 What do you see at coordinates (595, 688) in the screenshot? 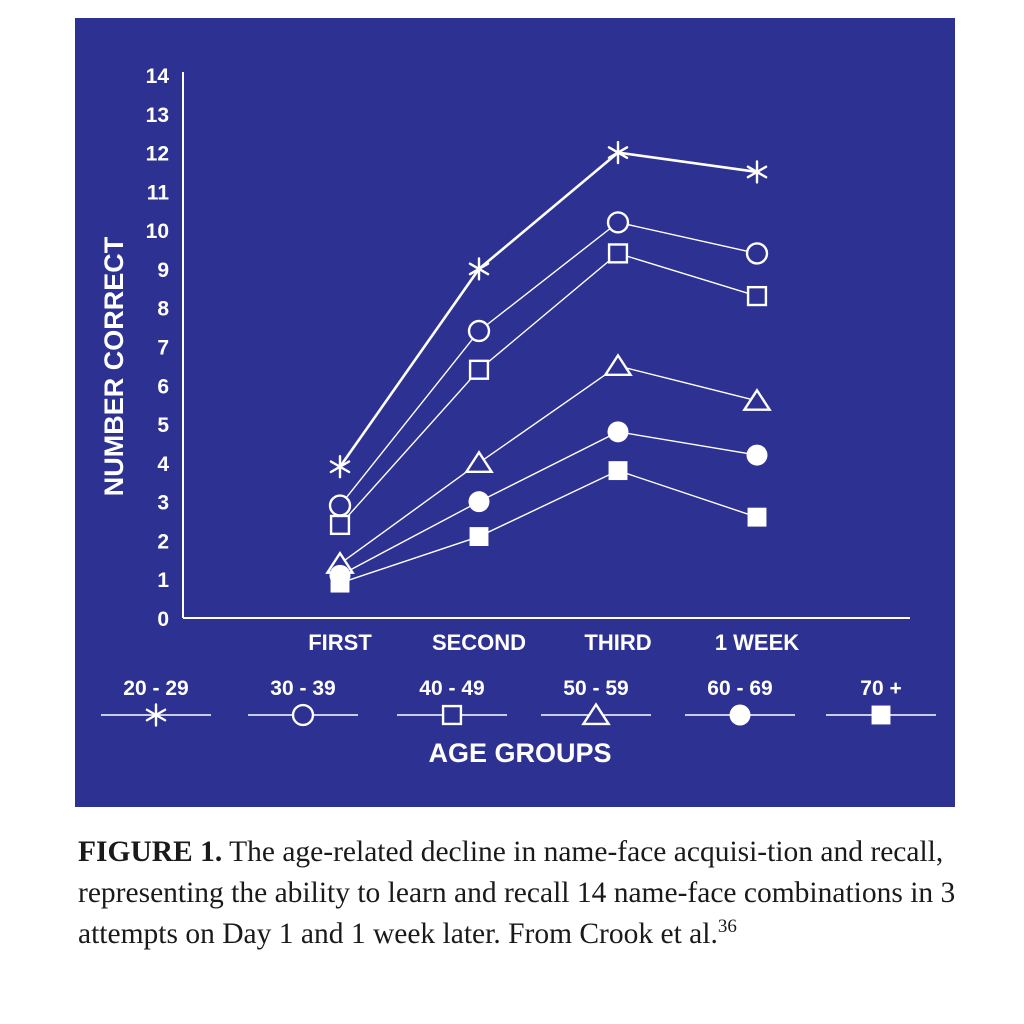
I see `legend-label: 50 - 59` at bounding box center [595, 688].